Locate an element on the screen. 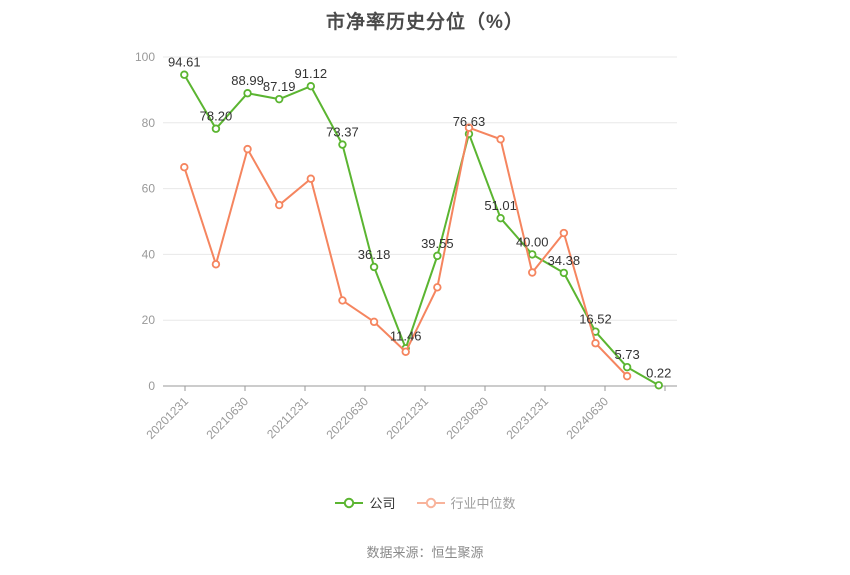  svg-text: 94.61 is located at coordinates (184, 62).